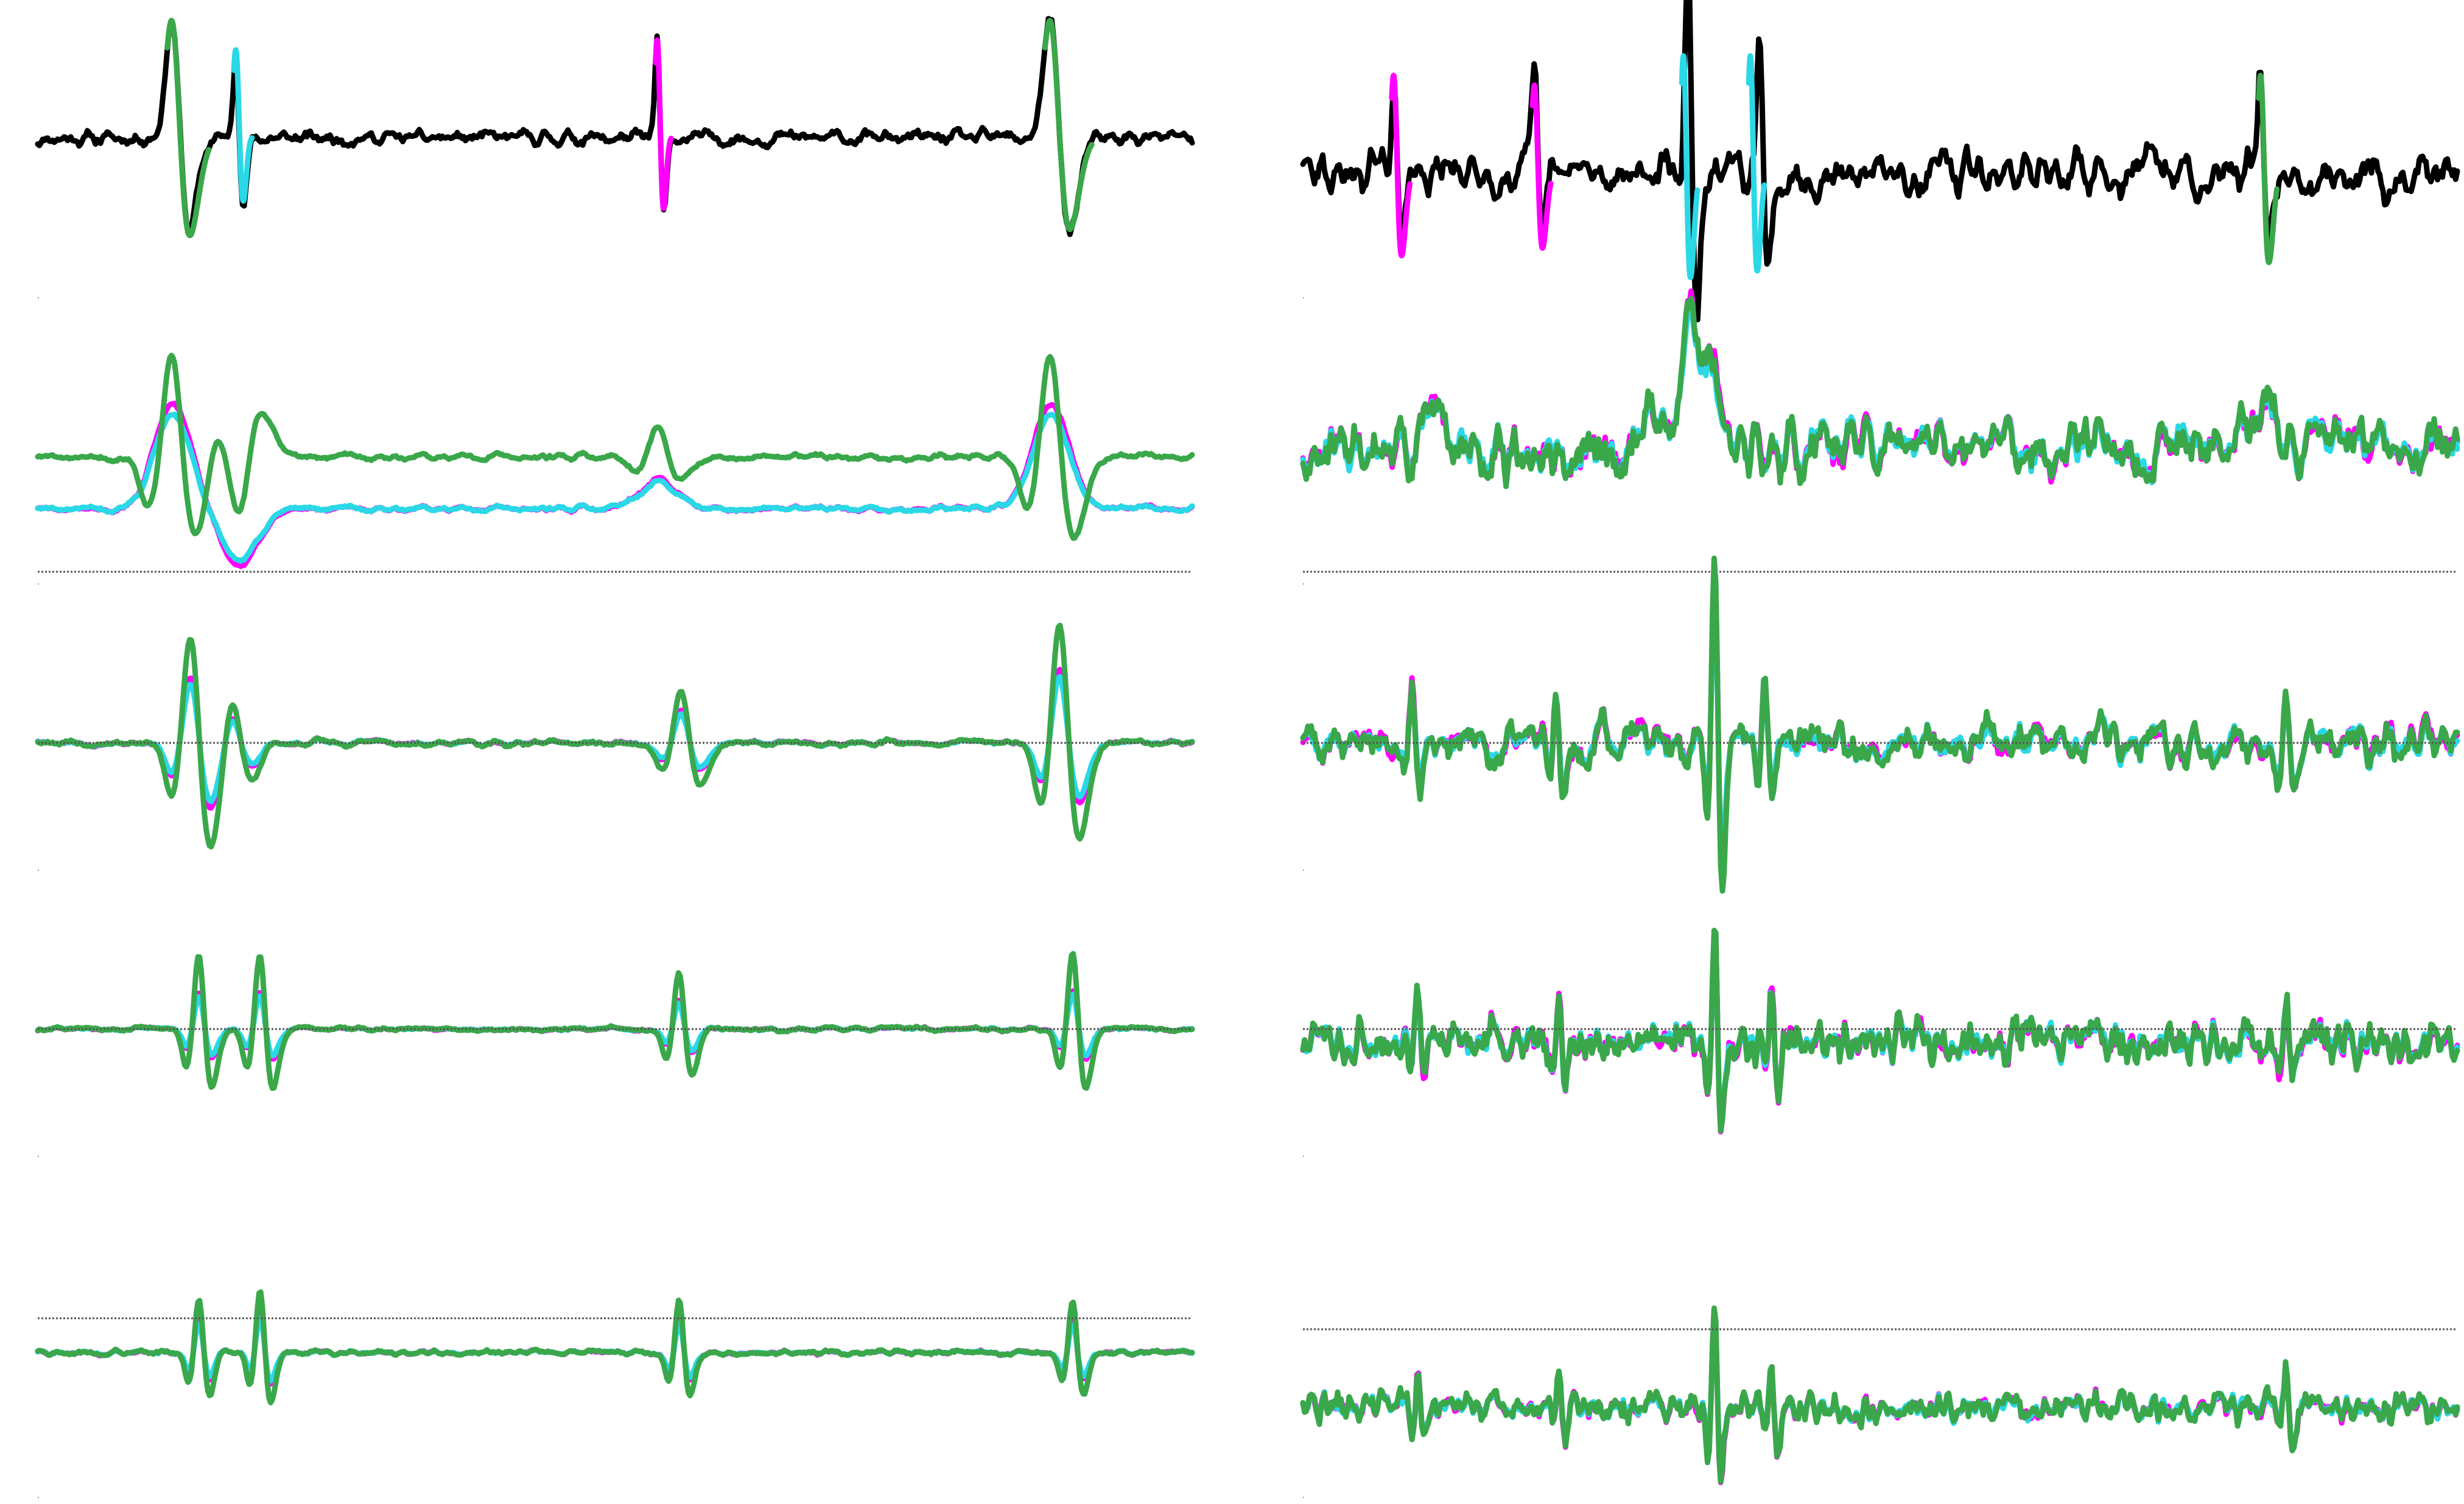 The width and height of the screenshot is (2464, 1504). I want to click on left-2-cyan-line, so click(615, 488).